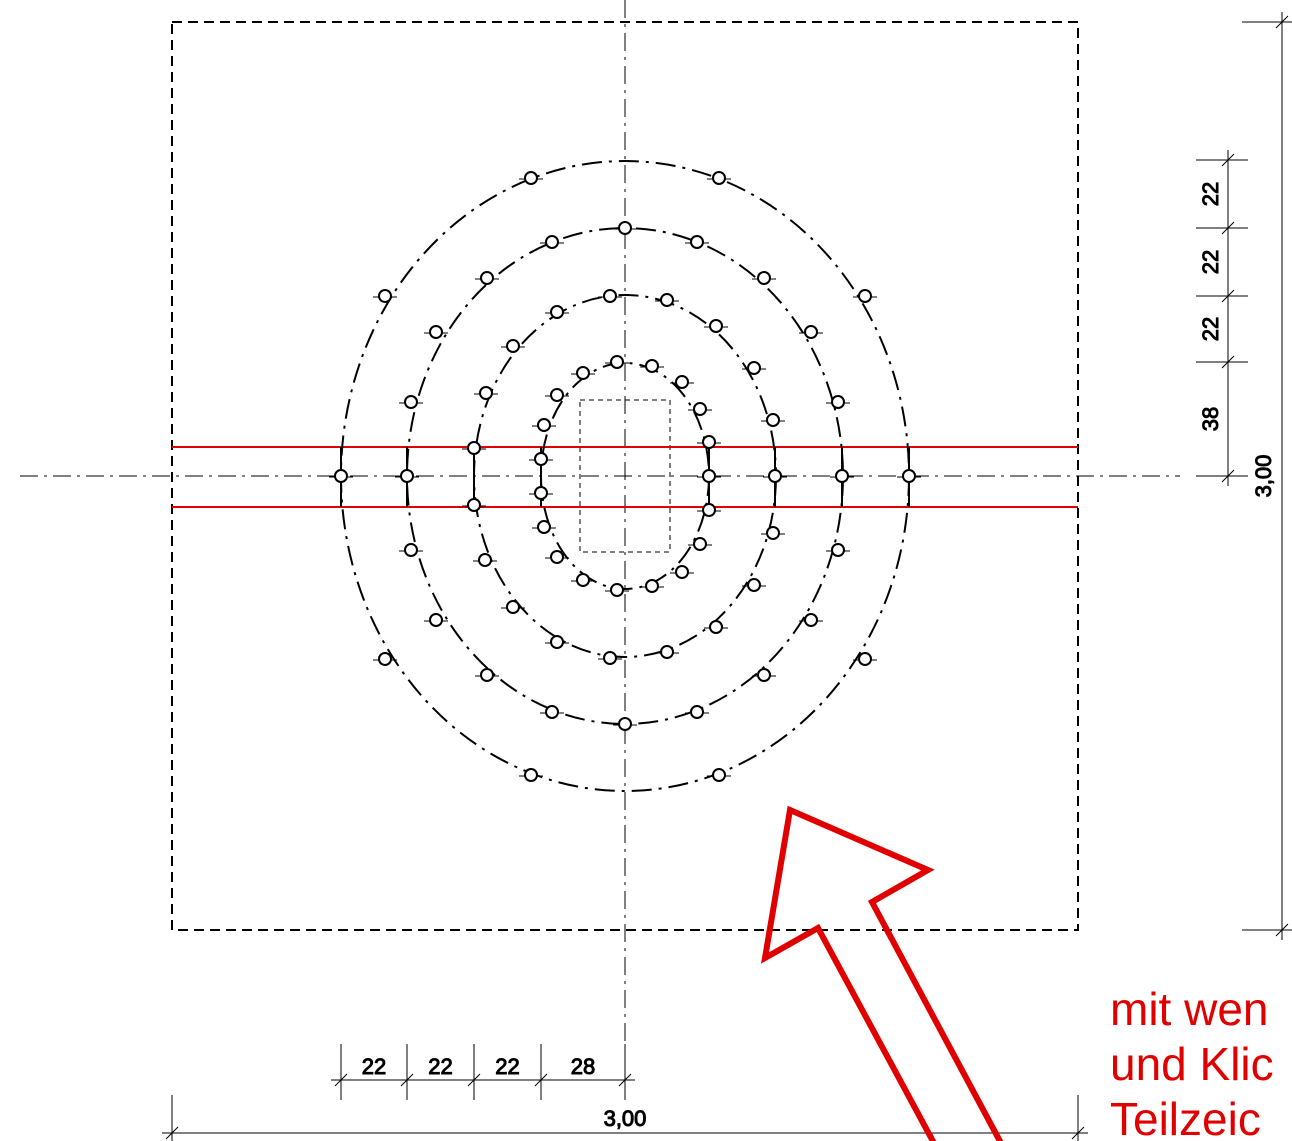 The height and width of the screenshot is (1141, 1292). What do you see at coordinates (1185, 1117) in the screenshot?
I see `annotation-text: Teilzeic` at bounding box center [1185, 1117].